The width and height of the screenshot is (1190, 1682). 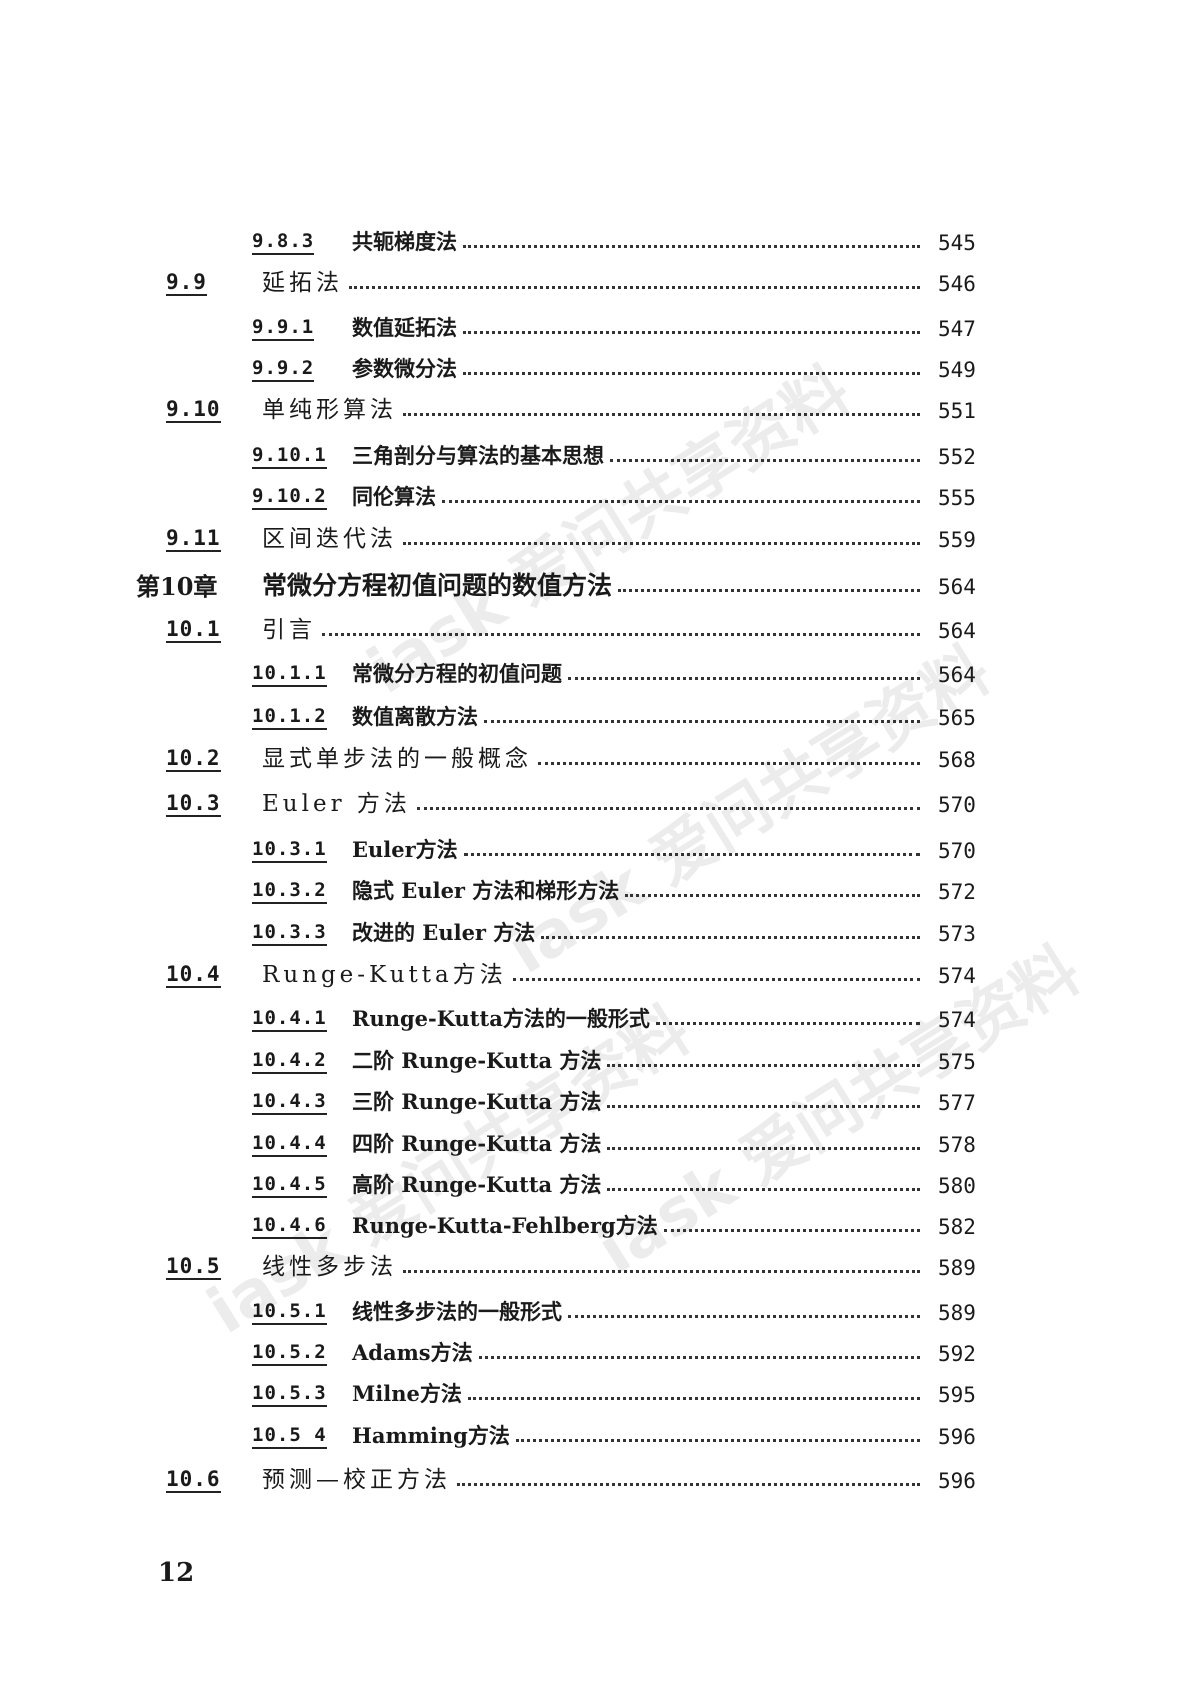 I want to click on section-title: 三阶 Runge-Kutta 方法, so click(x=477, y=1101).